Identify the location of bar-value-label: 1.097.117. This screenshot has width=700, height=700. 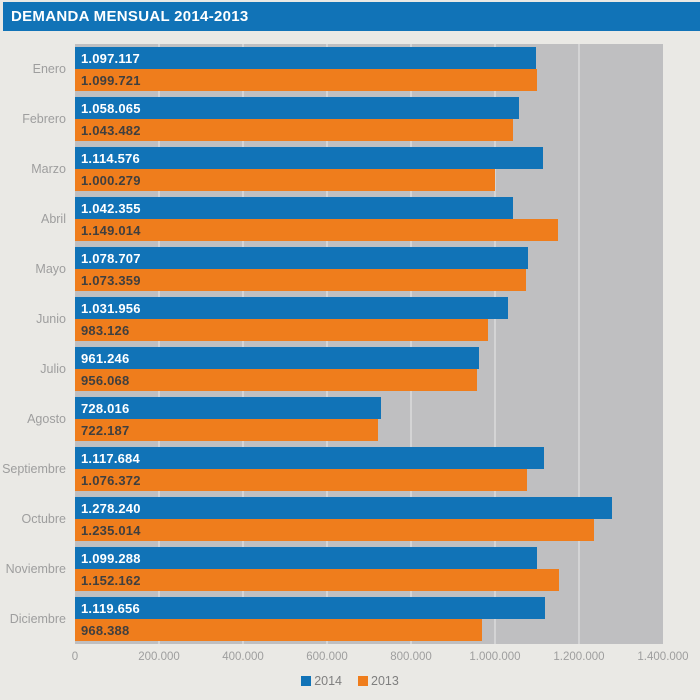
(110, 58).